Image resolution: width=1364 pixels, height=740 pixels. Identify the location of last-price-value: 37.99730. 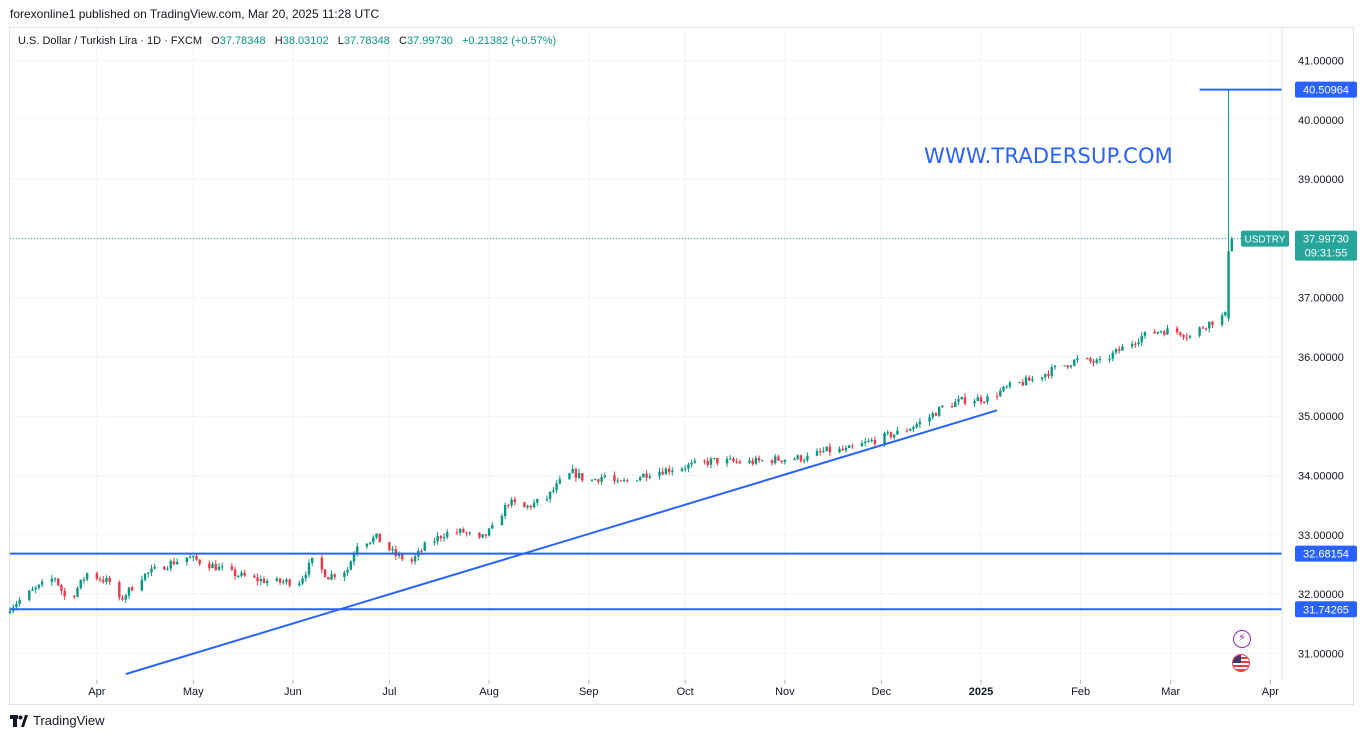
(1326, 240).